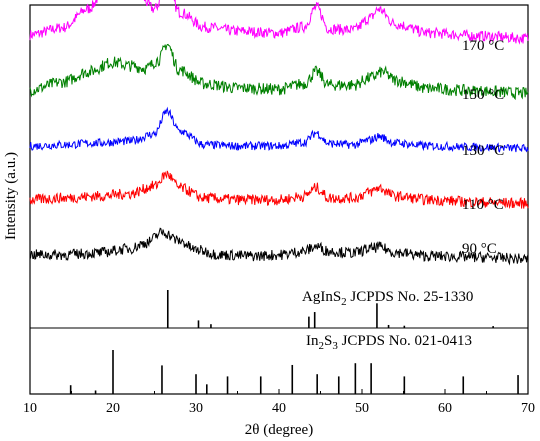  Describe the element at coordinates (335, 346) in the screenshot. I see `ref-label-in2s3-sub2: 3` at that location.